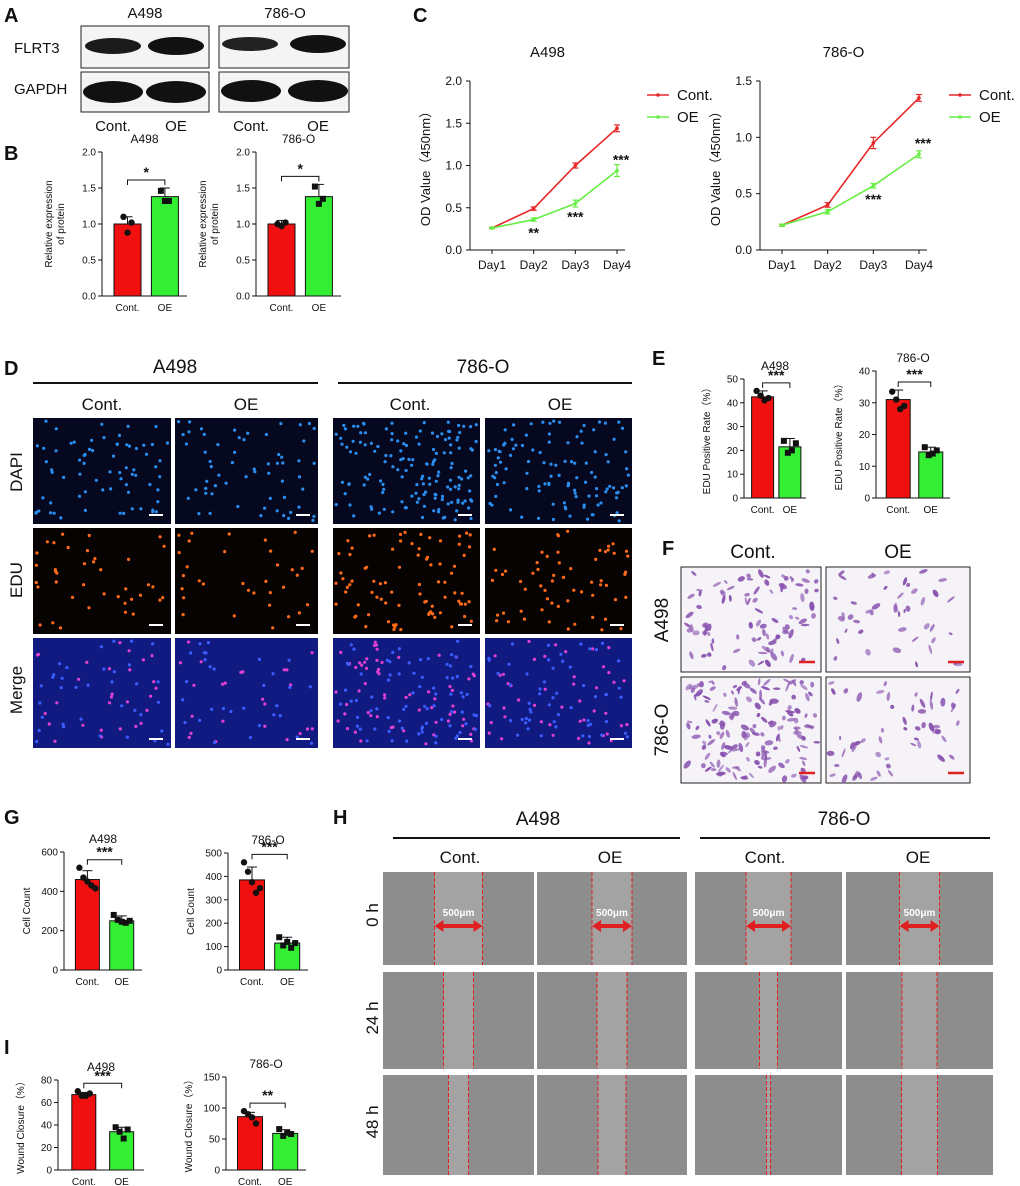 The width and height of the screenshot is (1020, 1186). What do you see at coordinates (554, 178) in the screenshot?
I see `series-line-cont` at bounding box center [554, 178].